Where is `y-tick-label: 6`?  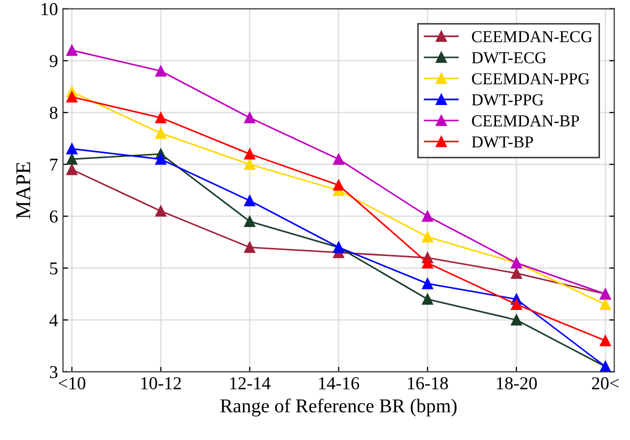 y-tick-label: 6 is located at coordinates (54, 216).